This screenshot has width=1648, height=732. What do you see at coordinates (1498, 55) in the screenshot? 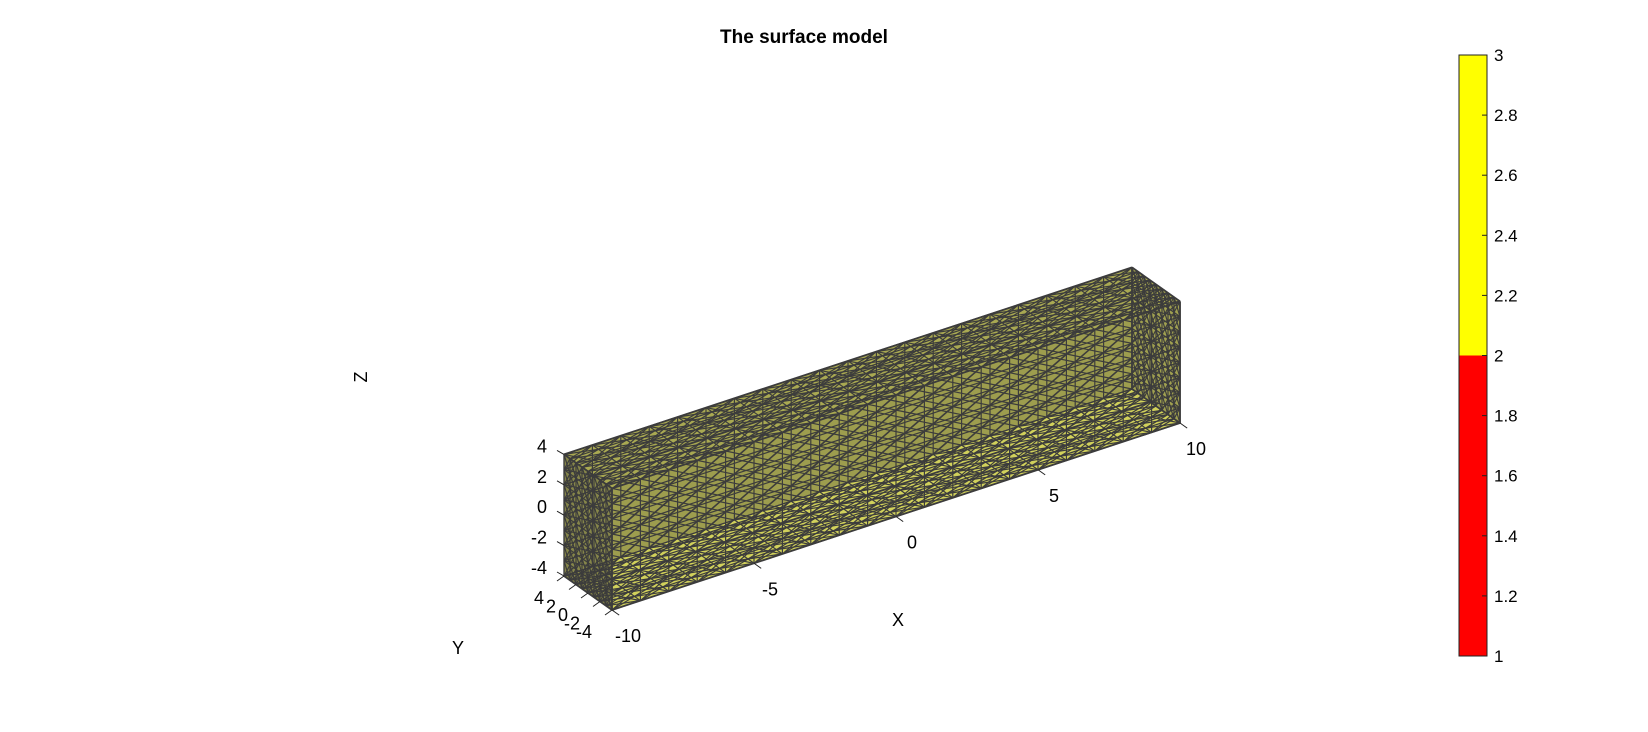
I see `colorbar-tick-label: 3` at bounding box center [1498, 55].